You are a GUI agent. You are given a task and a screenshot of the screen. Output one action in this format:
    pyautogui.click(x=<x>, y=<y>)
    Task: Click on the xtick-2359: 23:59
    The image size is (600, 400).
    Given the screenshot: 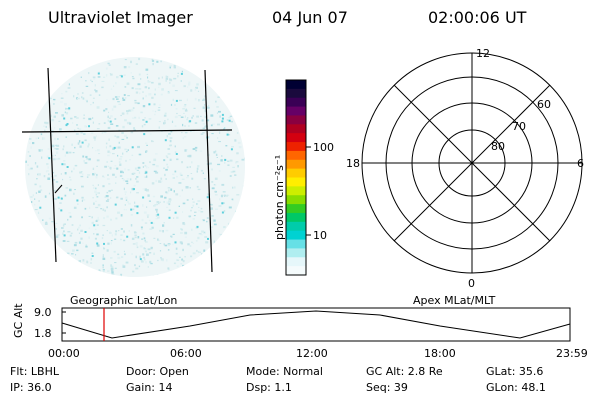 What is the action you would take?
    pyautogui.click(x=572, y=353)
    